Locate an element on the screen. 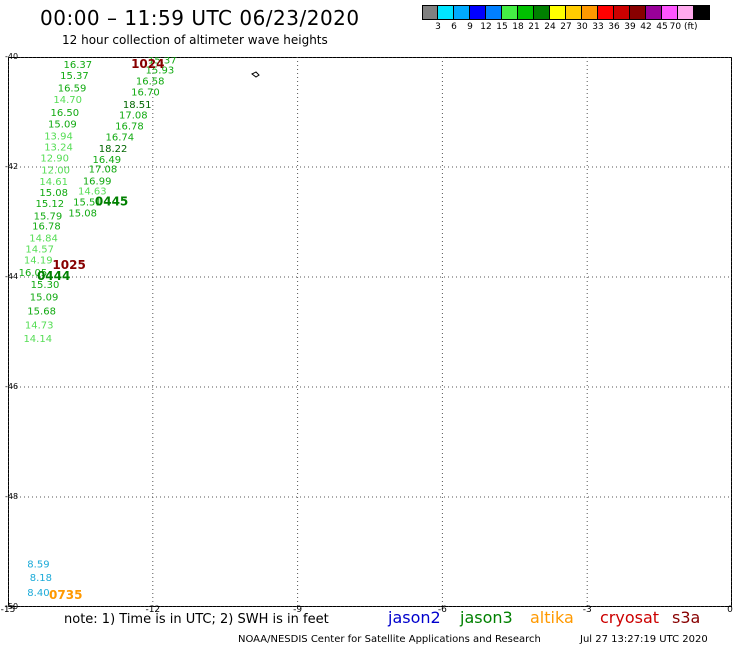 This screenshot has height=650, width=740. swh-label: 14.57 is located at coordinates (39, 249).